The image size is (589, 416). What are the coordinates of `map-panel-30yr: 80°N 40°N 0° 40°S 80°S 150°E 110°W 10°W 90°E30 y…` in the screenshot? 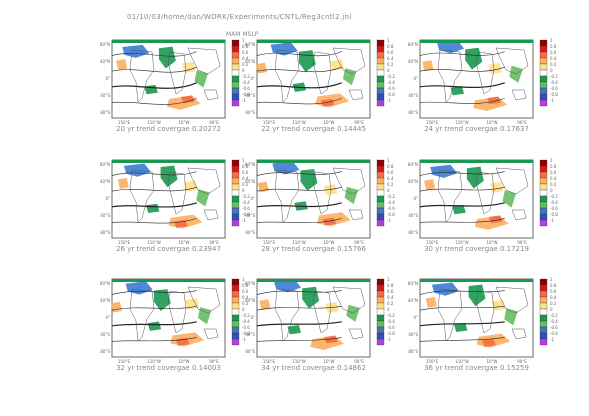 It's located at (483, 205).